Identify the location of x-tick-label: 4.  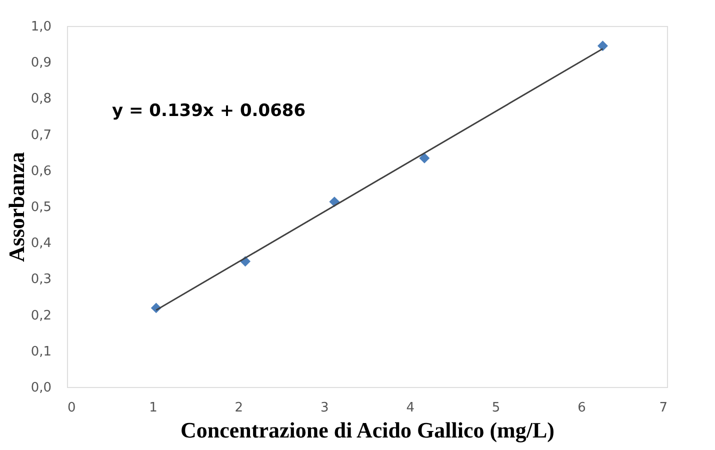
(410, 408).